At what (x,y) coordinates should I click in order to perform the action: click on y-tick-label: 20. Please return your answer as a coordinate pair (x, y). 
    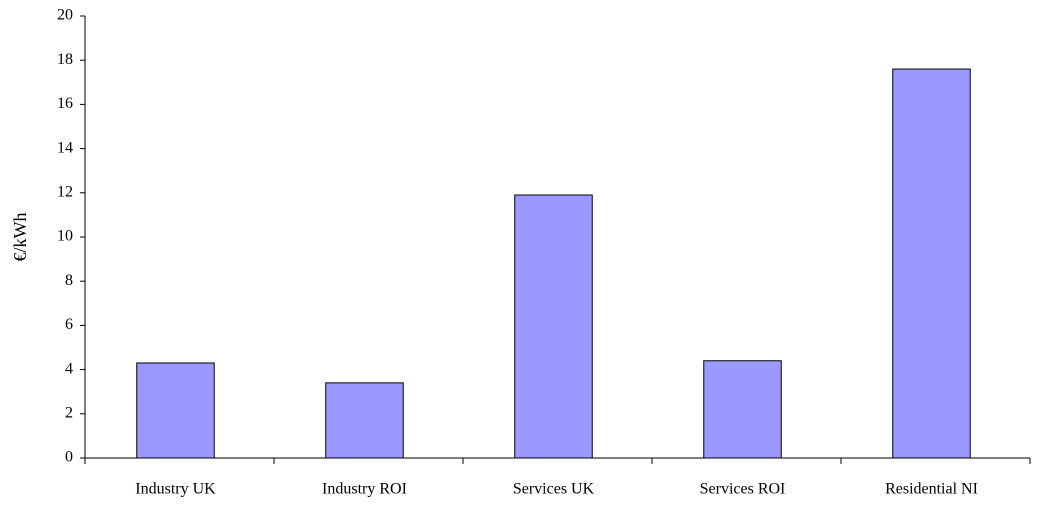
    Looking at the image, I should click on (65, 15).